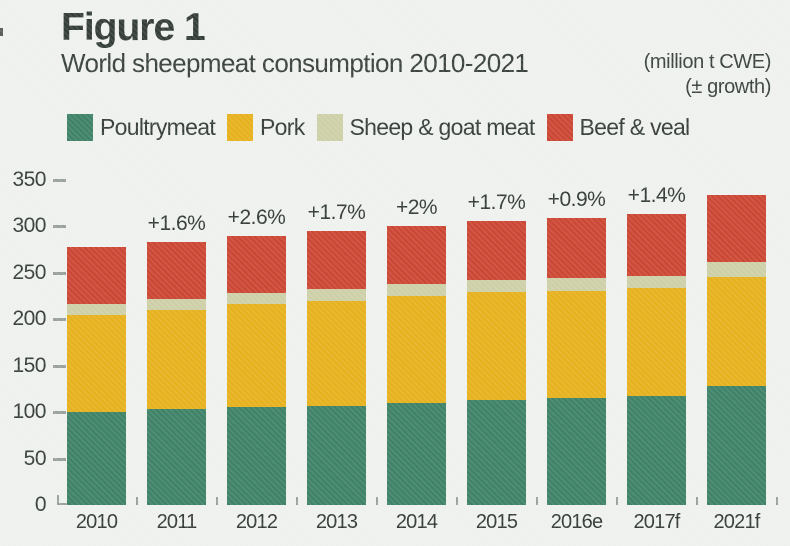 The height and width of the screenshot is (546, 790). I want to click on x-axis-label-2013: 2013, so click(336, 522).